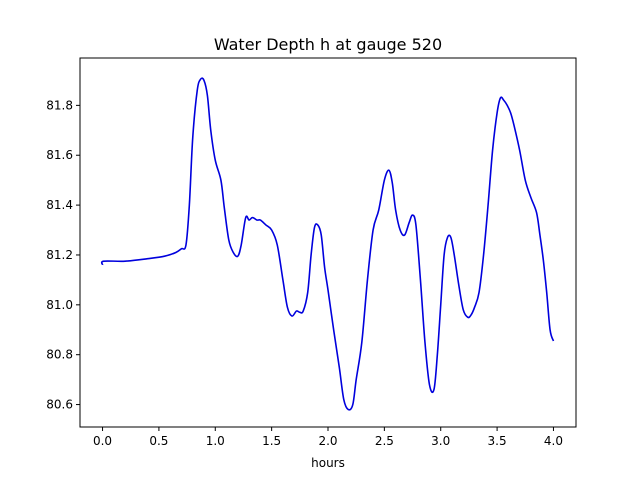  What do you see at coordinates (59, 305) in the screenshot?
I see `y-tick-label: 81.0` at bounding box center [59, 305].